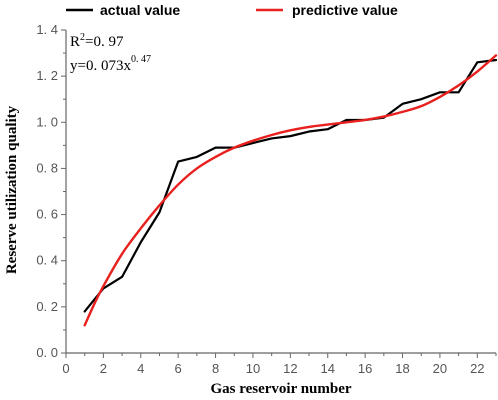 This screenshot has width=498, height=400. Describe the element at coordinates (110, 53) in the screenshot. I see `fit-annotation: R2=0. 97 y=0. 073x0. 47` at that location.